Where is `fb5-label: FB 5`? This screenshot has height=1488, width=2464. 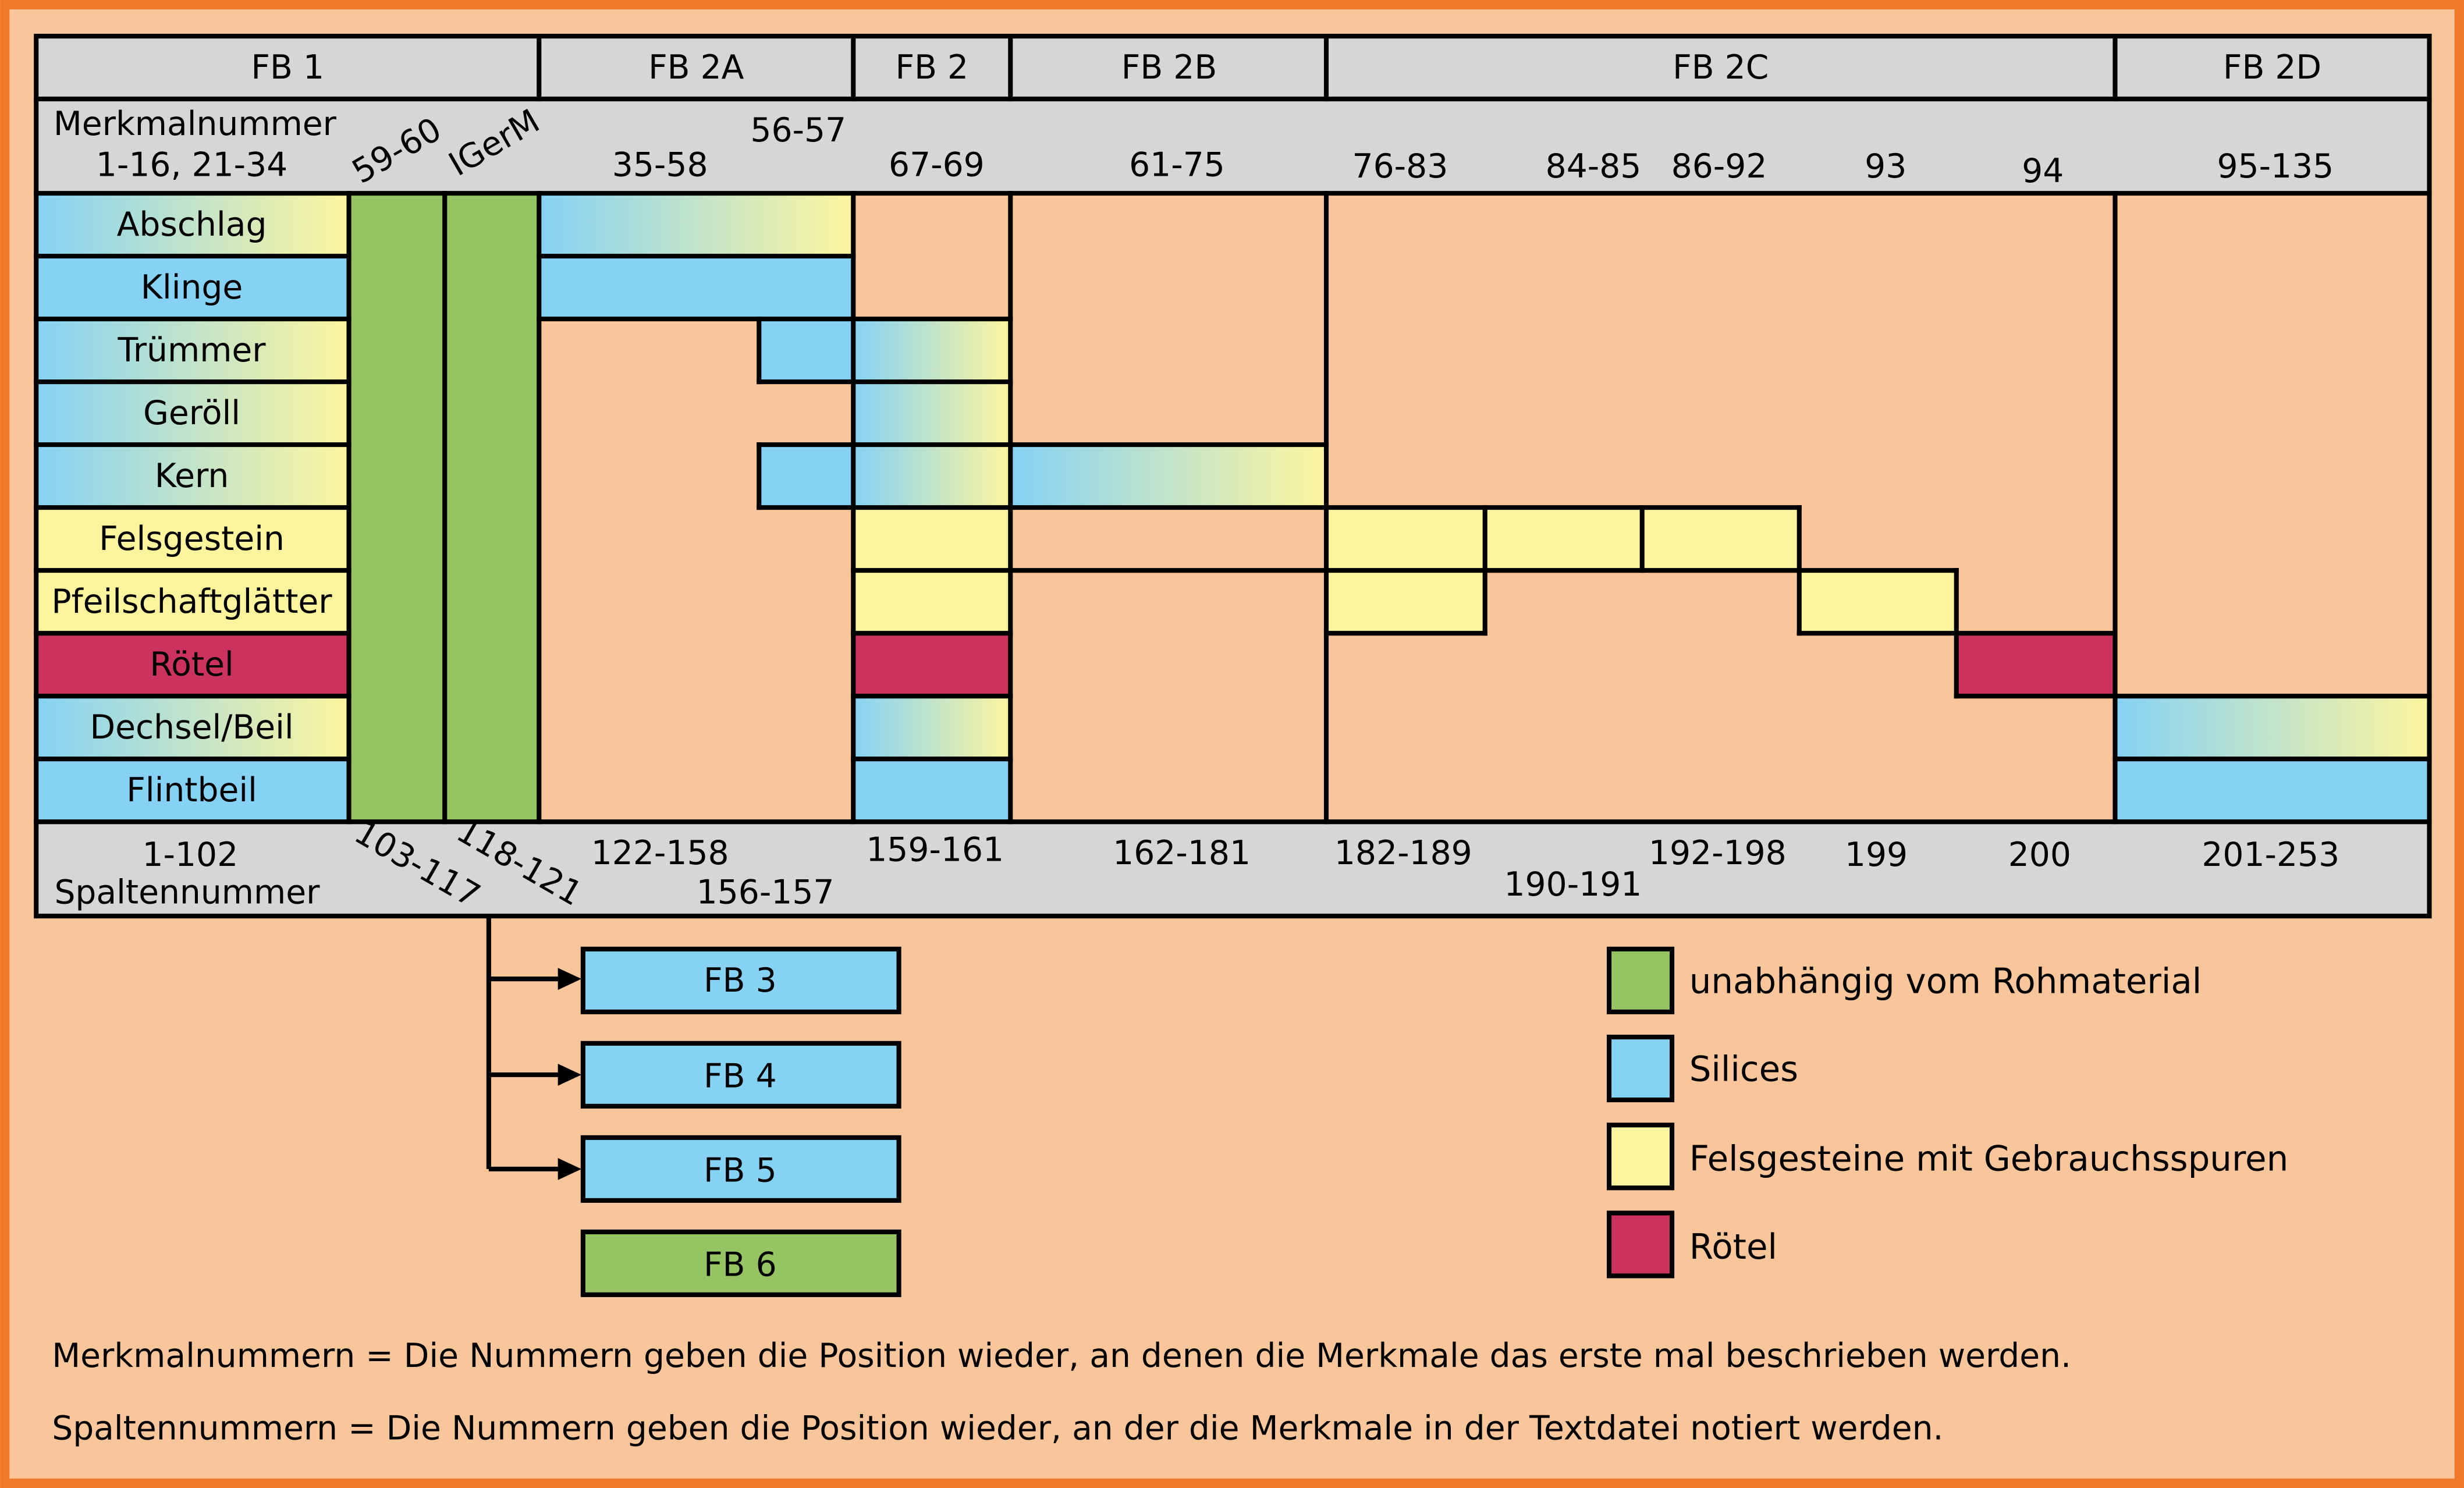 fb5-label: FB 5 is located at coordinates (740, 1170).